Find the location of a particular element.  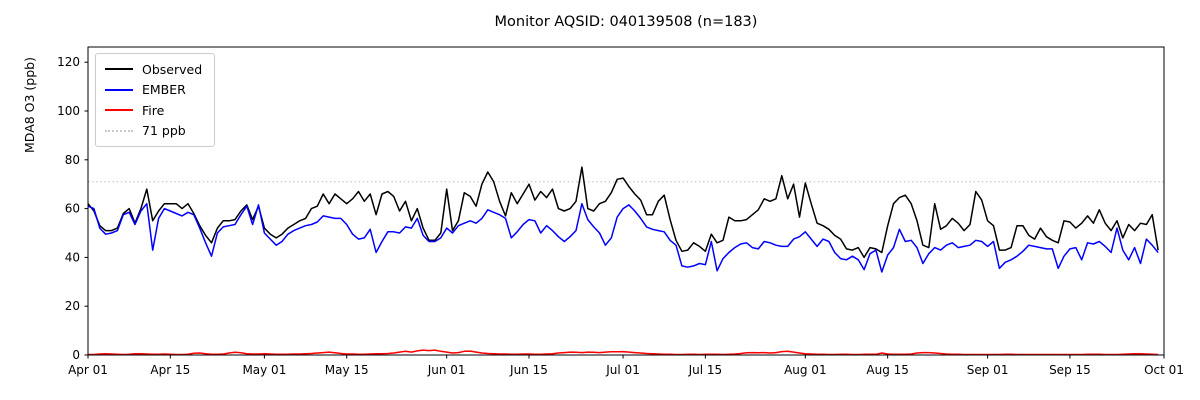

x-tick-label: Jun 15 is located at coordinates (528, 370).